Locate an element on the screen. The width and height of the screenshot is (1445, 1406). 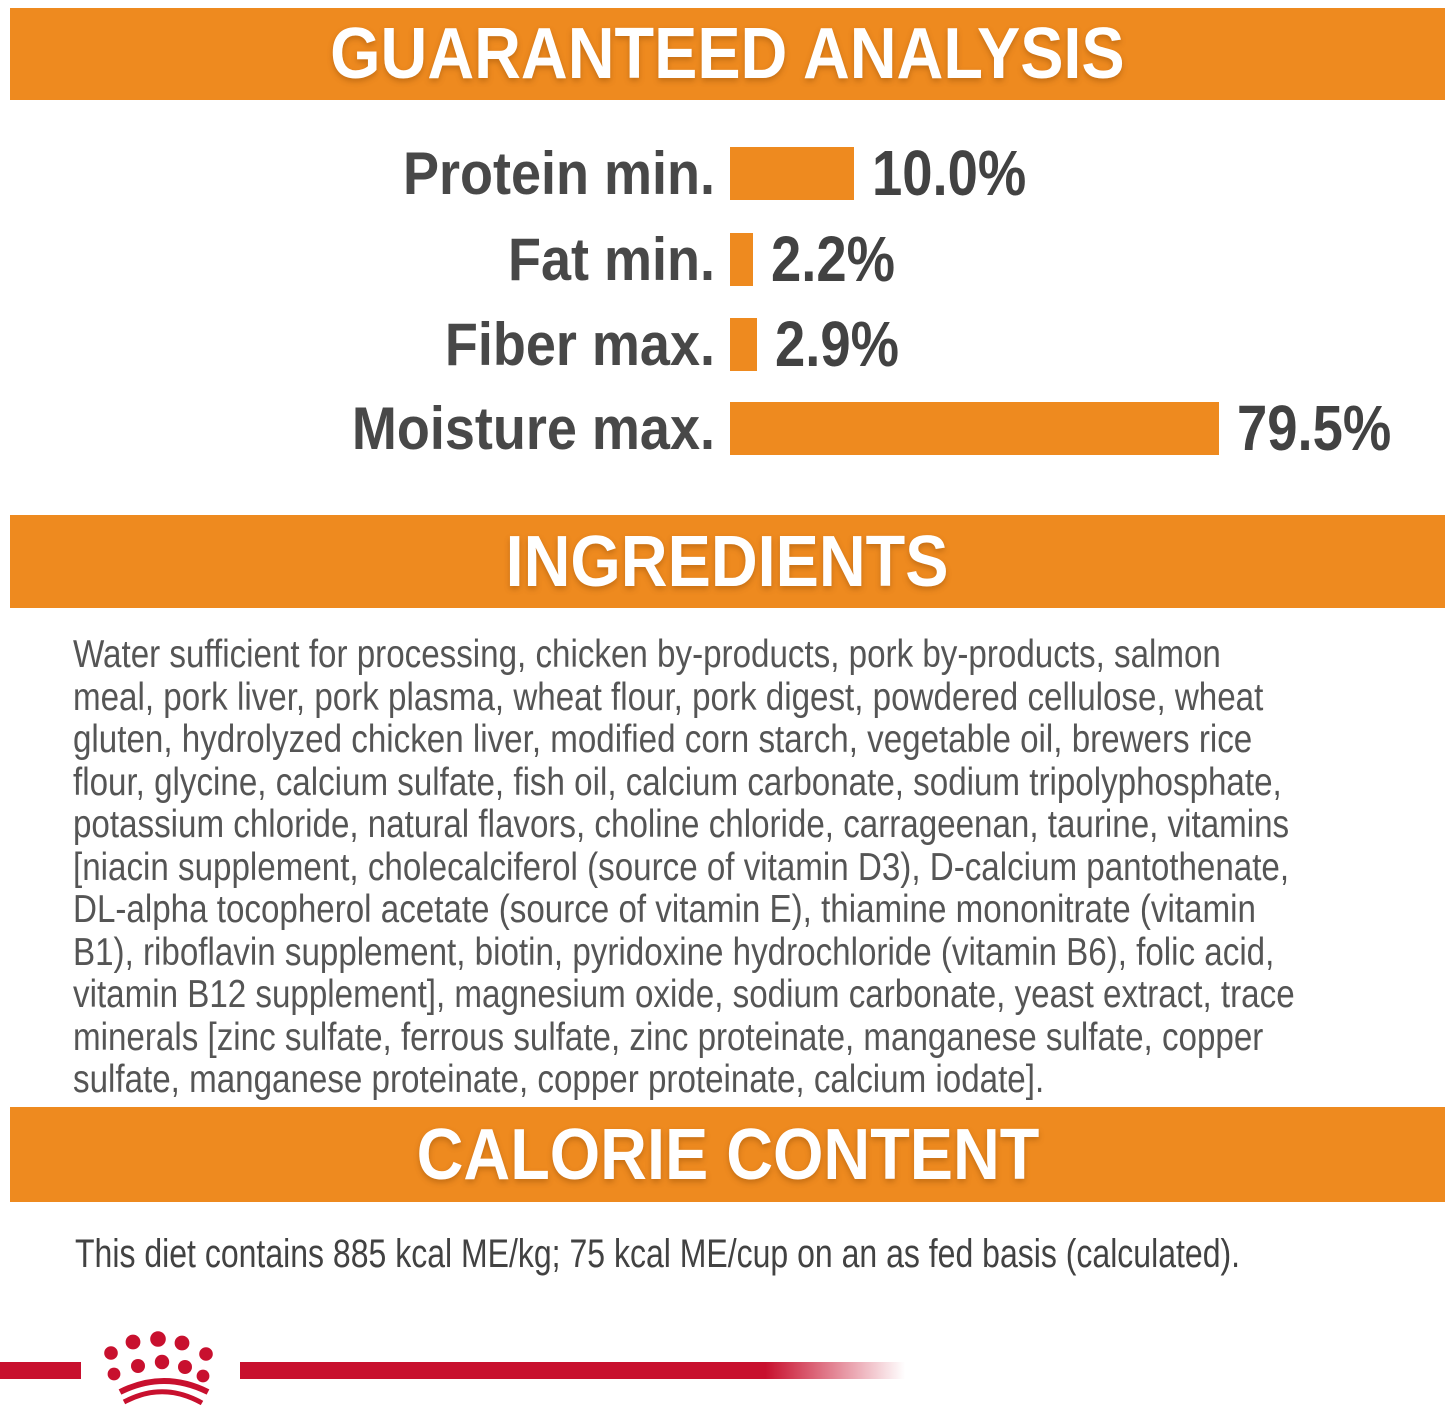
ga-row: Moisture max. 79.5% is located at coordinates (709, 428).